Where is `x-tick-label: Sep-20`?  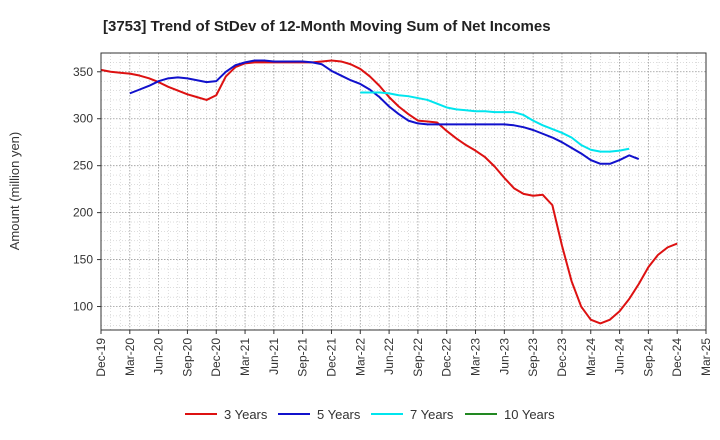
x-tick-label: Sep-20 is located at coordinates (187, 357).